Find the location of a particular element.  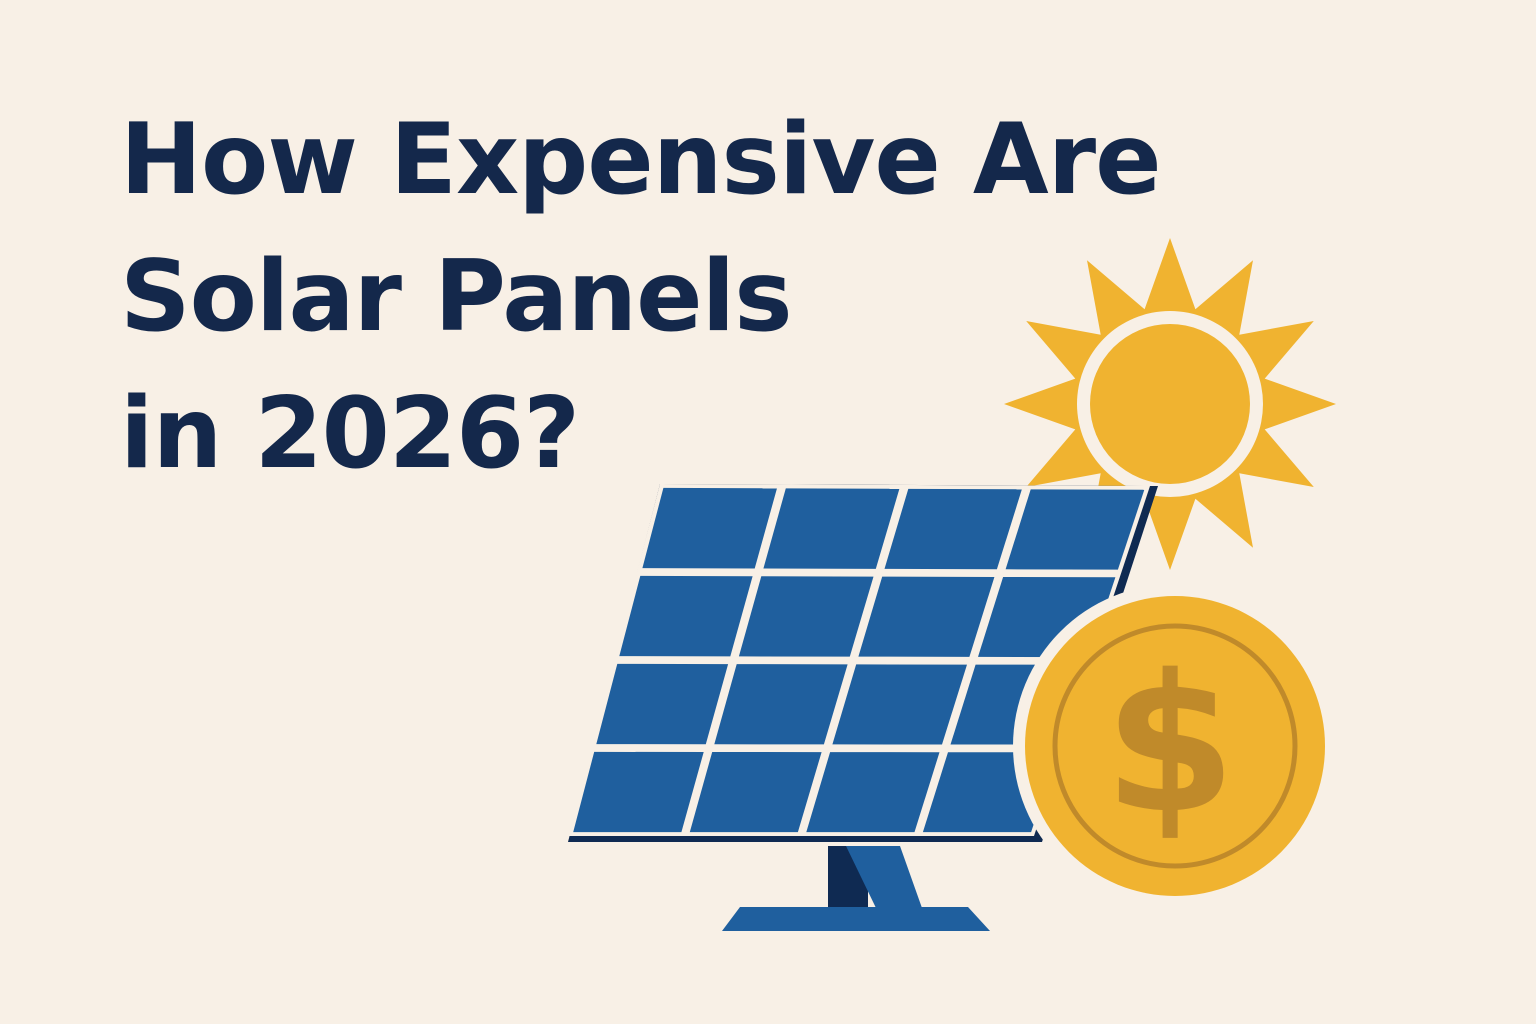

dollar-coin-icon: $ is located at coordinates (1175, 746).